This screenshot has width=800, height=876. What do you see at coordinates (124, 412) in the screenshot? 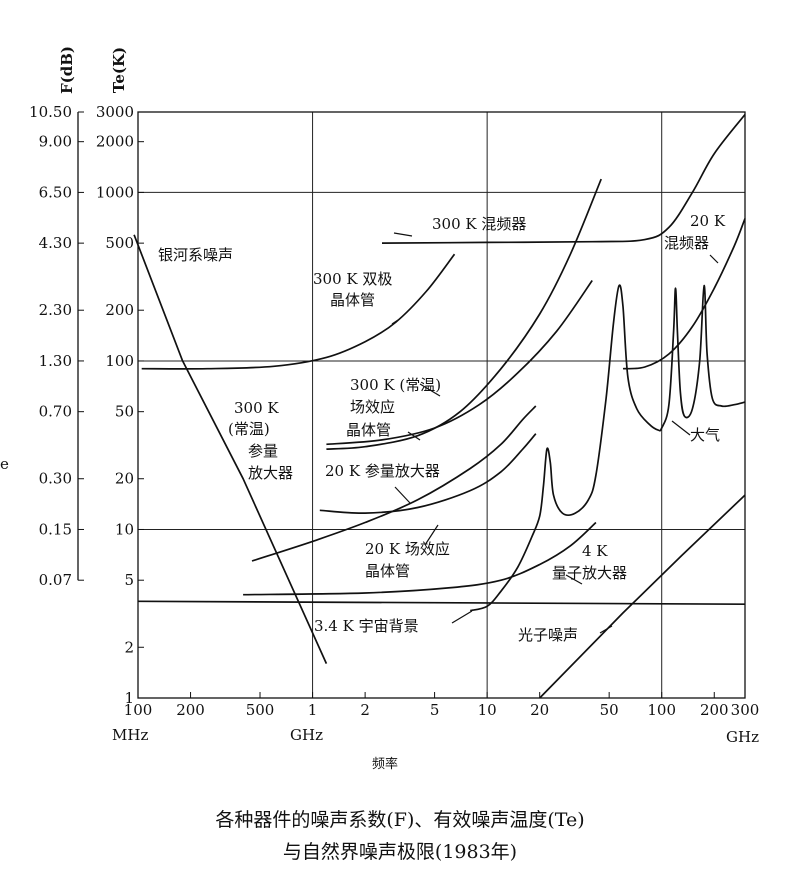
I see `y-tick-label: 50` at bounding box center [124, 412].